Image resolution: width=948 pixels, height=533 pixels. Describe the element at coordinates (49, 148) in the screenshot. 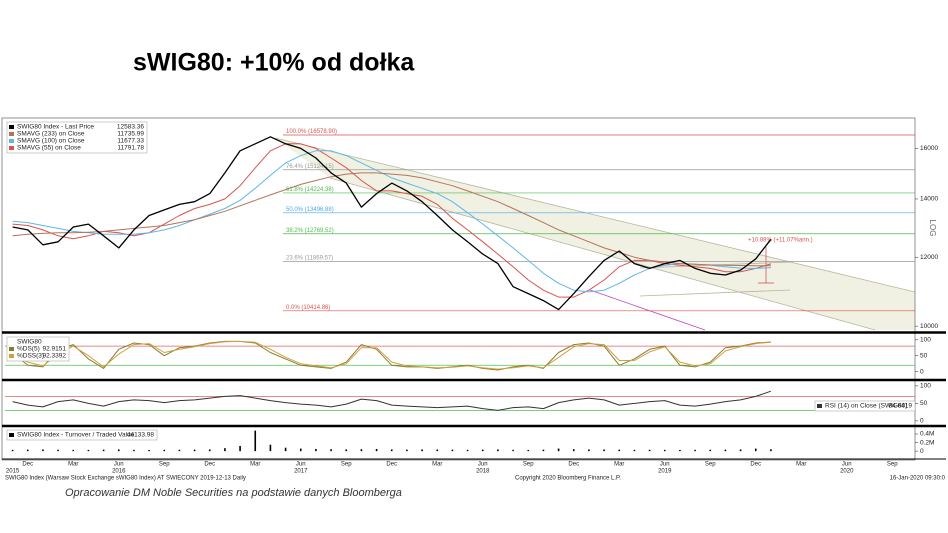

I see `legend-label: SMAVG (55) on Close` at that location.